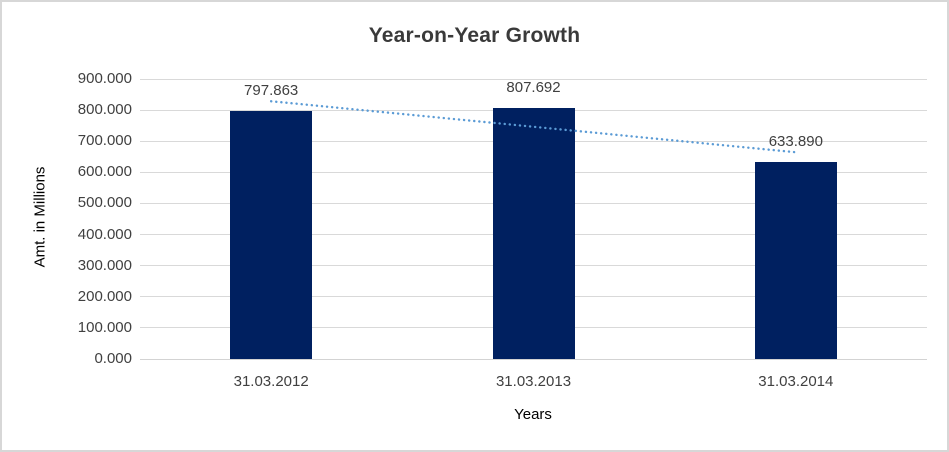 Image resolution: width=949 pixels, height=452 pixels. Describe the element at coordinates (533, 87) in the screenshot. I see `bar-value-label: 807.692` at that location.